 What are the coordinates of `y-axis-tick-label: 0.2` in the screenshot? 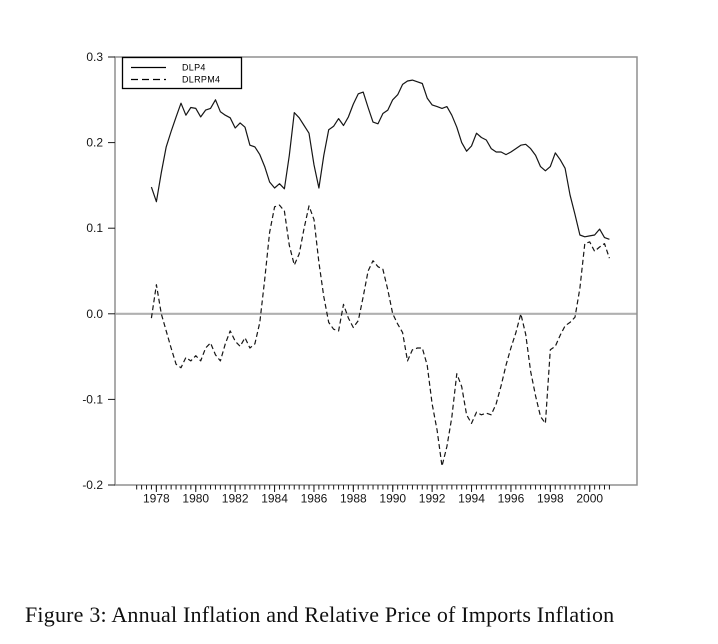 It's located at (94, 143).